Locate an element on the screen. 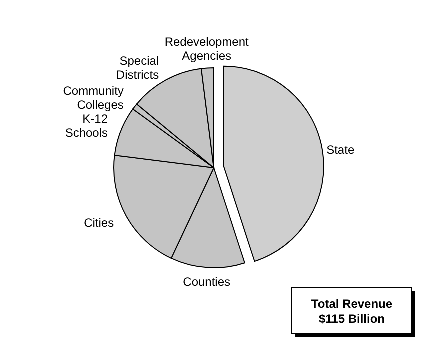 Image resolution: width=441 pixels, height=357 pixels. text: Total Revenue $115 Billion is located at coordinates (352, 311).